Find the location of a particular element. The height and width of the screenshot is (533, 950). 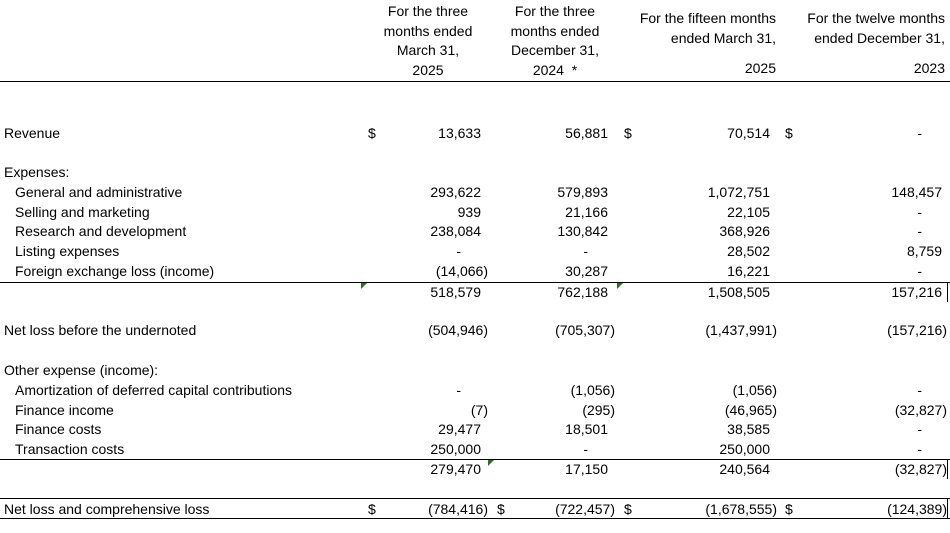

value-col2: 18,501 is located at coordinates (586, 429).